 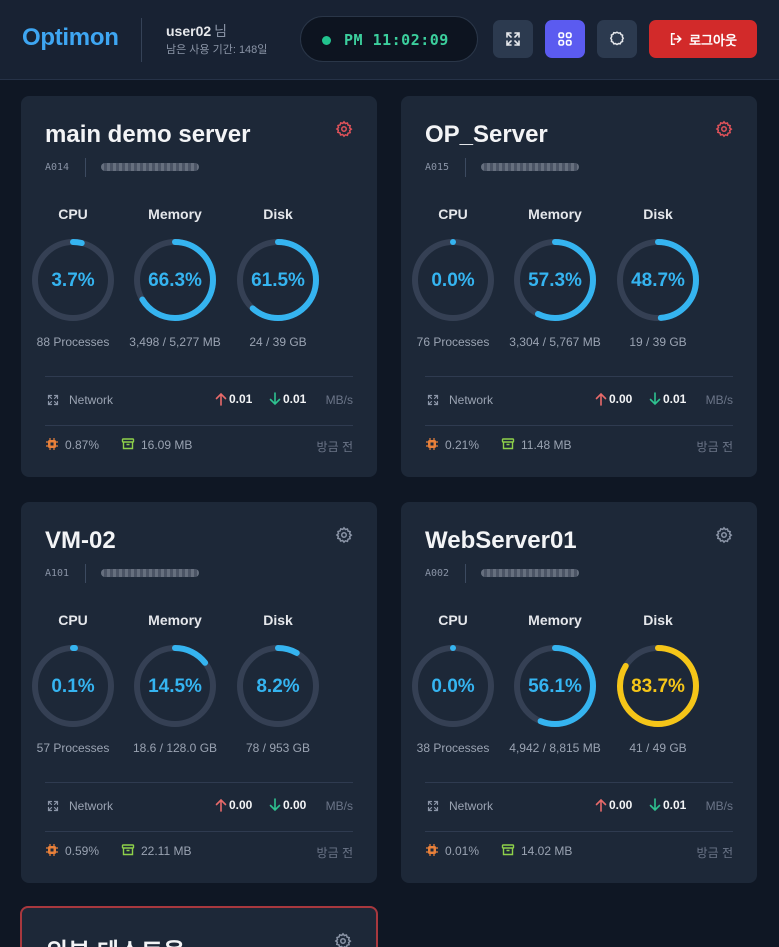 What do you see at coordinates (80, 540) in the screenshot?
I see `server-name: VM-02` at bounding box center [80, 540].